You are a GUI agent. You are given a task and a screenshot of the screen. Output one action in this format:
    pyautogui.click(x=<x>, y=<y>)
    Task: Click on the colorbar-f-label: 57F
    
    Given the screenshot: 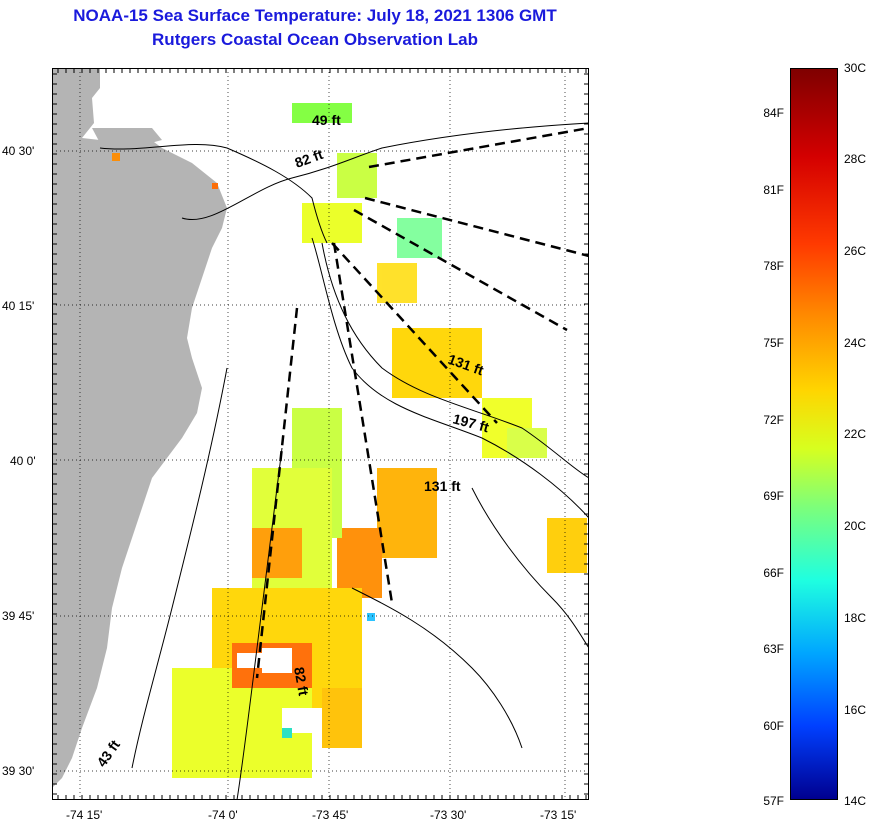 What is the action you would take?
    pyautogui.click(x=773, y=801)
    